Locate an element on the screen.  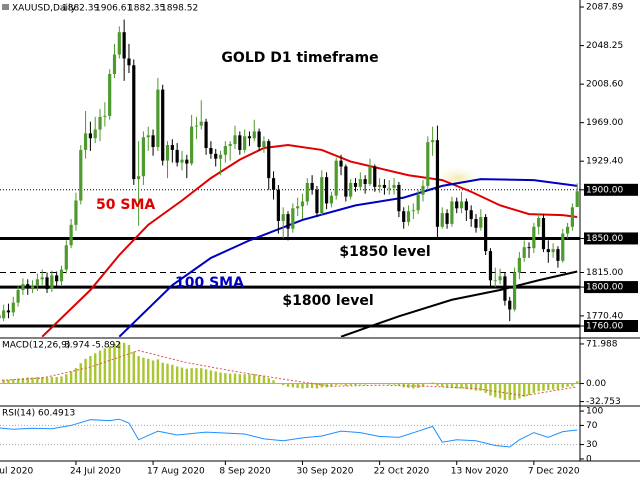
chart-title: GOLD D1 timeframe is located at coordinates (299, 58).